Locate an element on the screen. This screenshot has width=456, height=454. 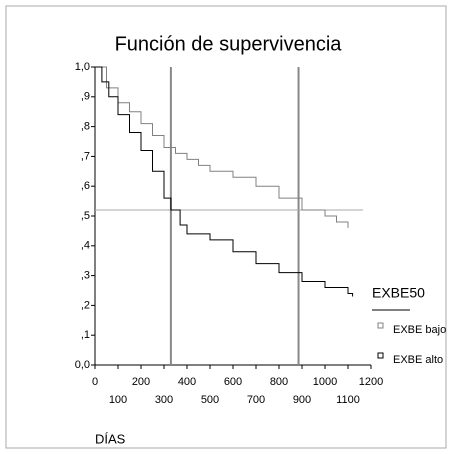
x-axis-label: DÍAS is located at coordinates (110, 438).